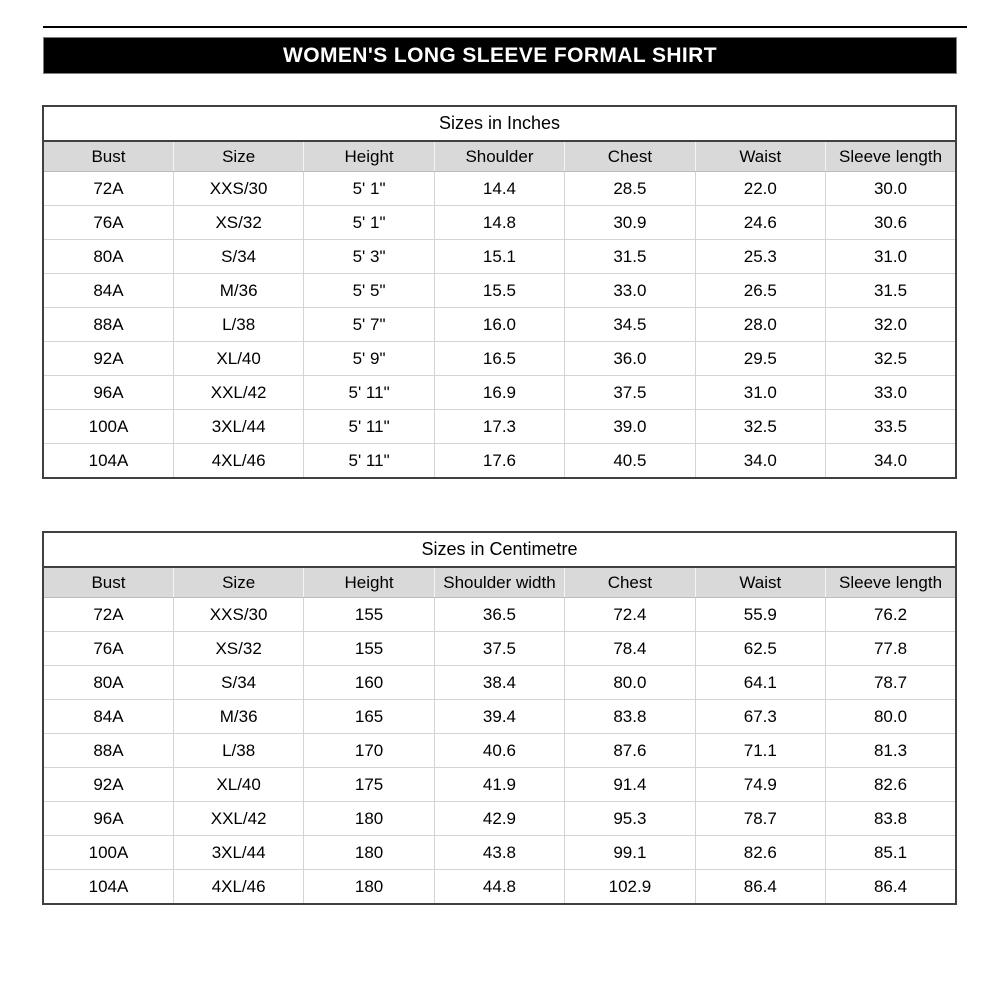 Image resolution: width=1000 pixels, height=1000 pixels. Describe the element at coordinates (369, 716) in the screenshot. I see `table-cell: 165` at that location.